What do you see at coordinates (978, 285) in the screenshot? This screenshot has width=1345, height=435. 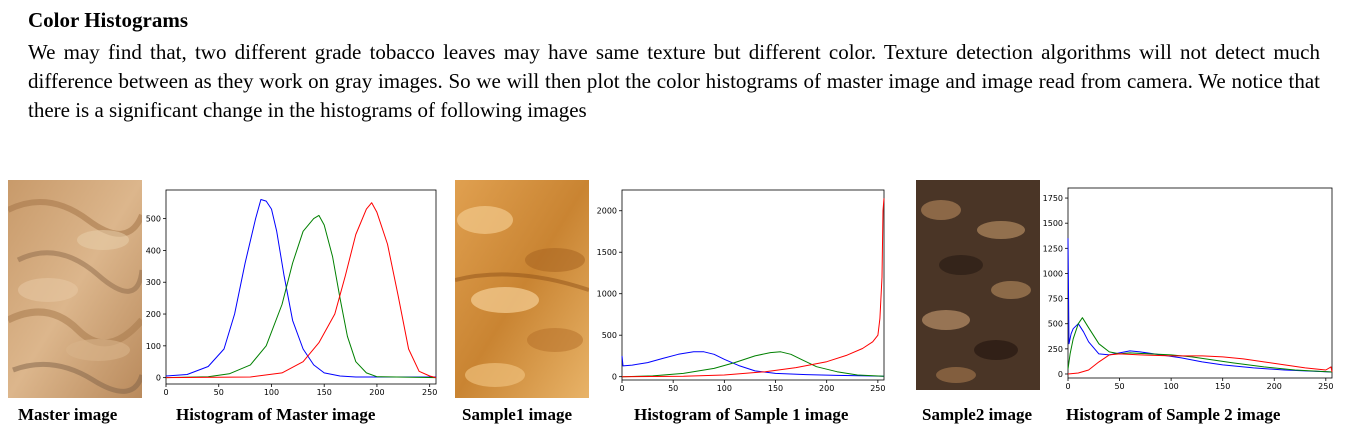 I see `sample2-image-photo` at bounding box center [978, 285].